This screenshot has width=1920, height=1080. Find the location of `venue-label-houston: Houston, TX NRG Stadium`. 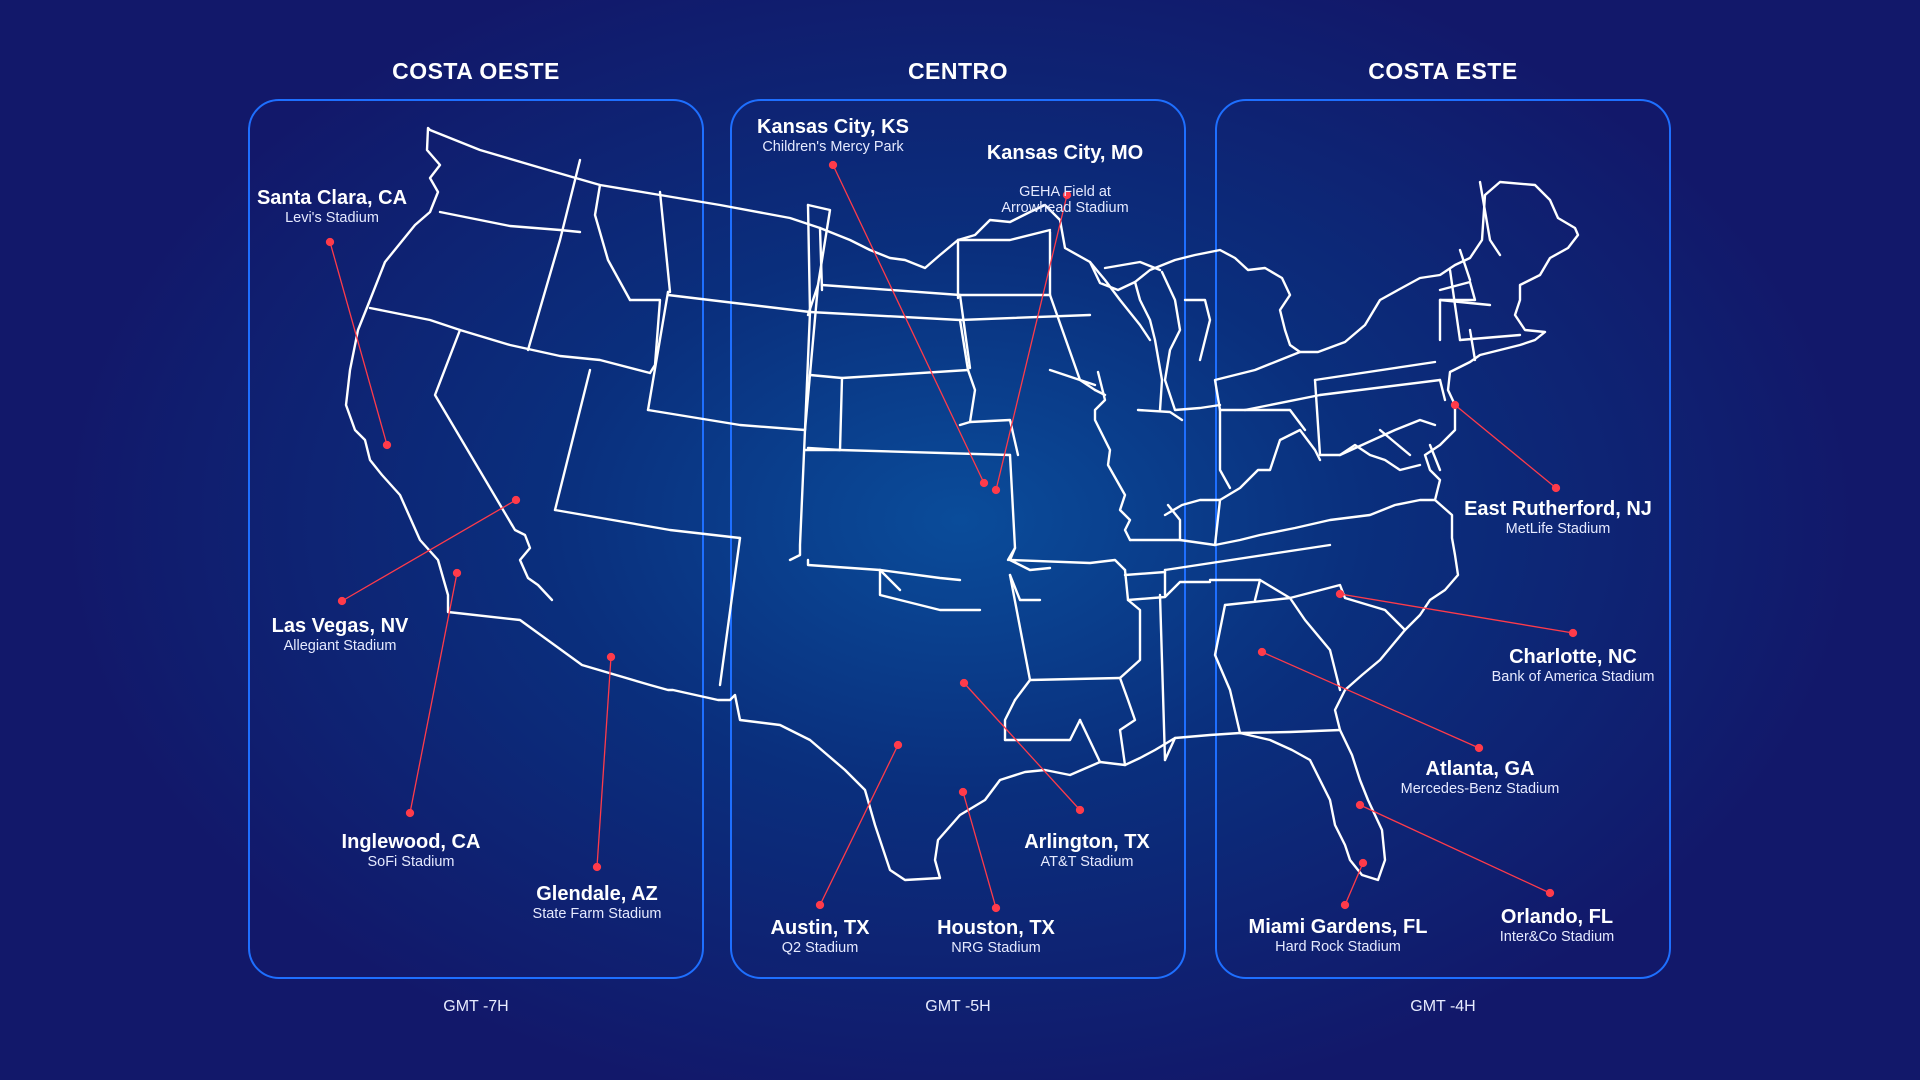

venue-label-houston: Houston, TX NRG Stadium is located at coordinates (996, 937).